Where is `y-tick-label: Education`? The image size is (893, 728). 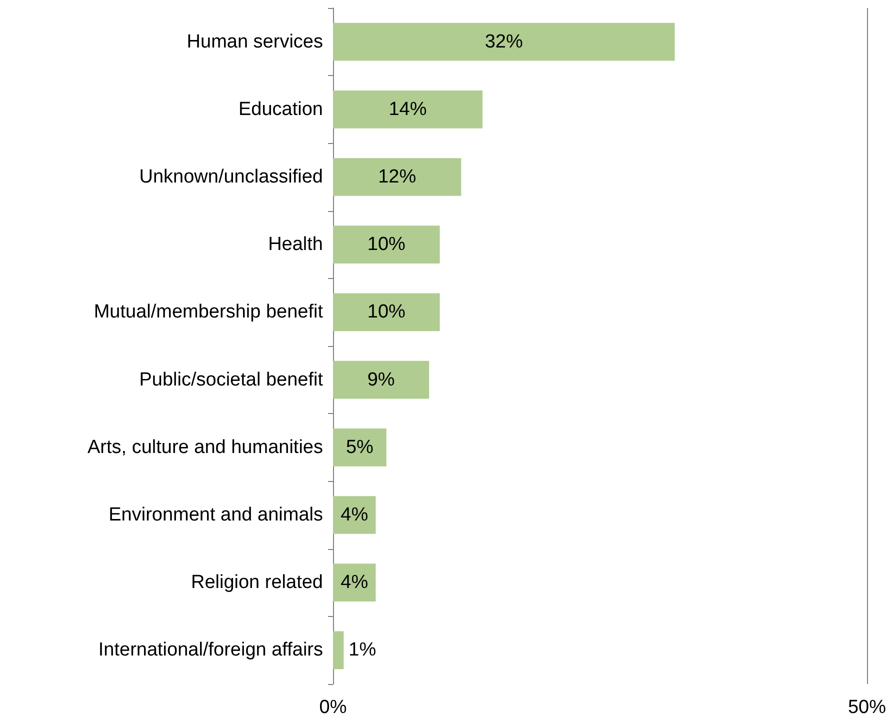
y-tick-label: Education is located at coordinates (280, 109).